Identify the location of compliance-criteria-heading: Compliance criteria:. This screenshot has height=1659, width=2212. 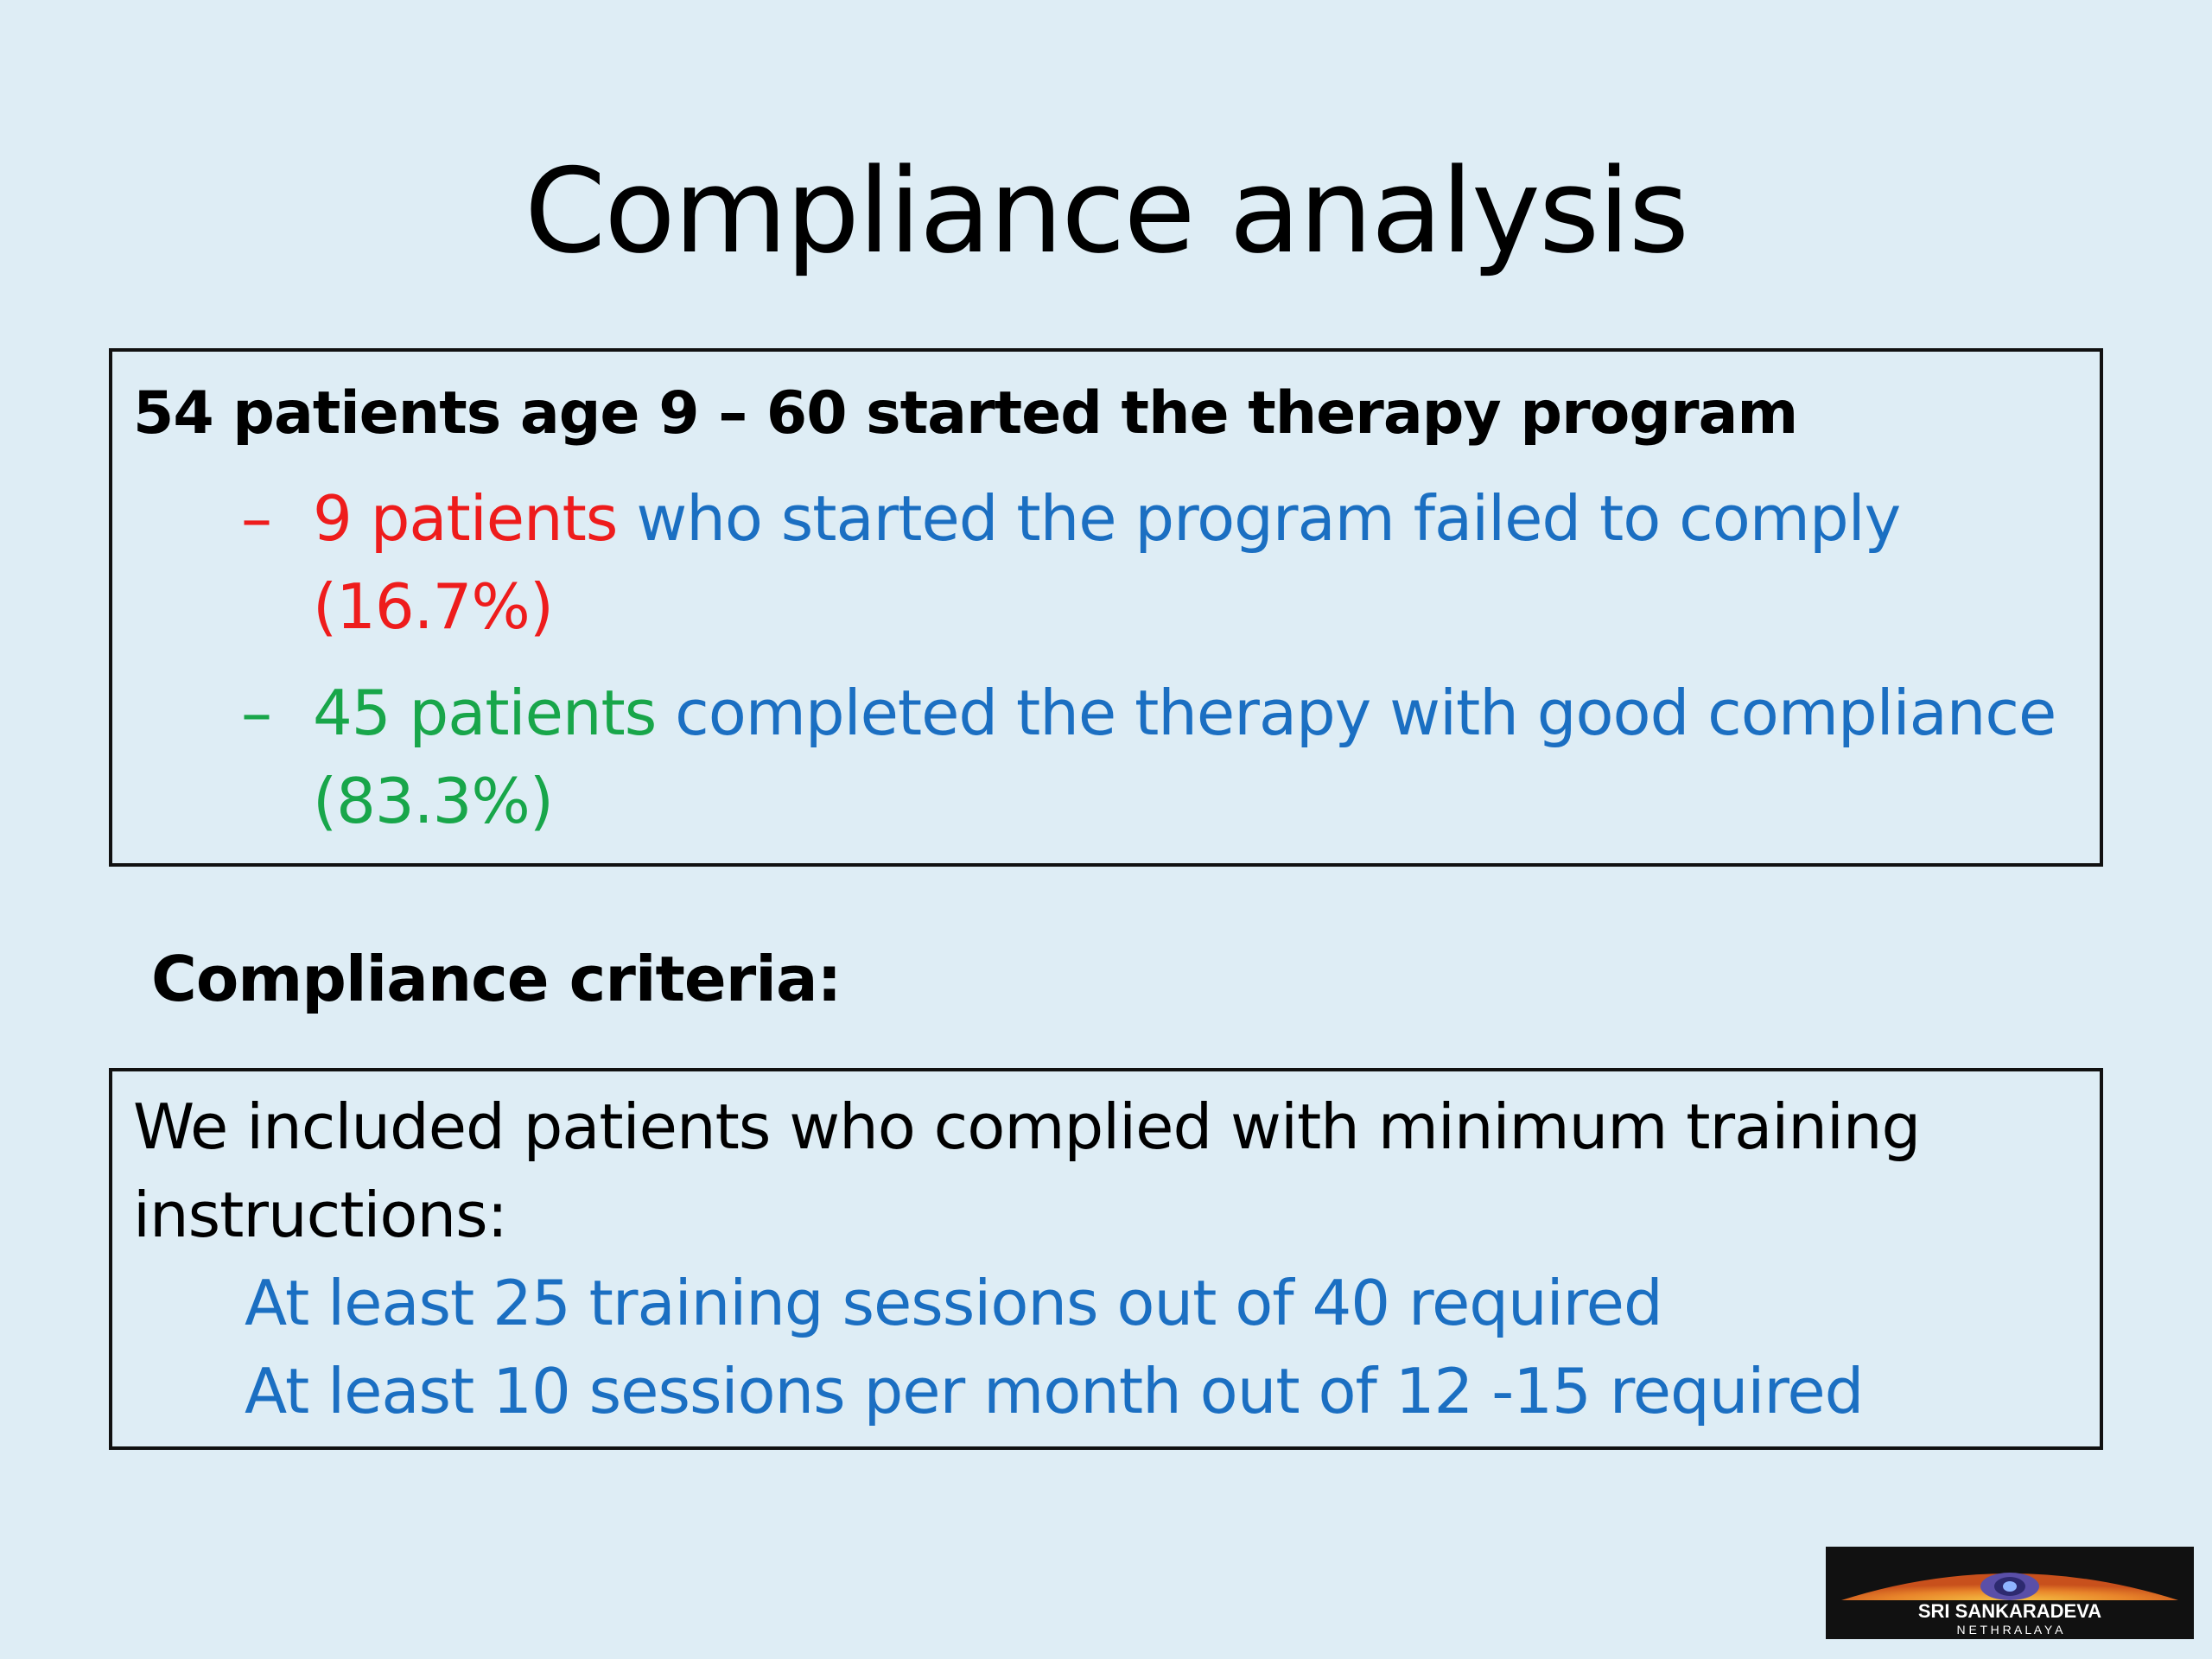
(496, 979).